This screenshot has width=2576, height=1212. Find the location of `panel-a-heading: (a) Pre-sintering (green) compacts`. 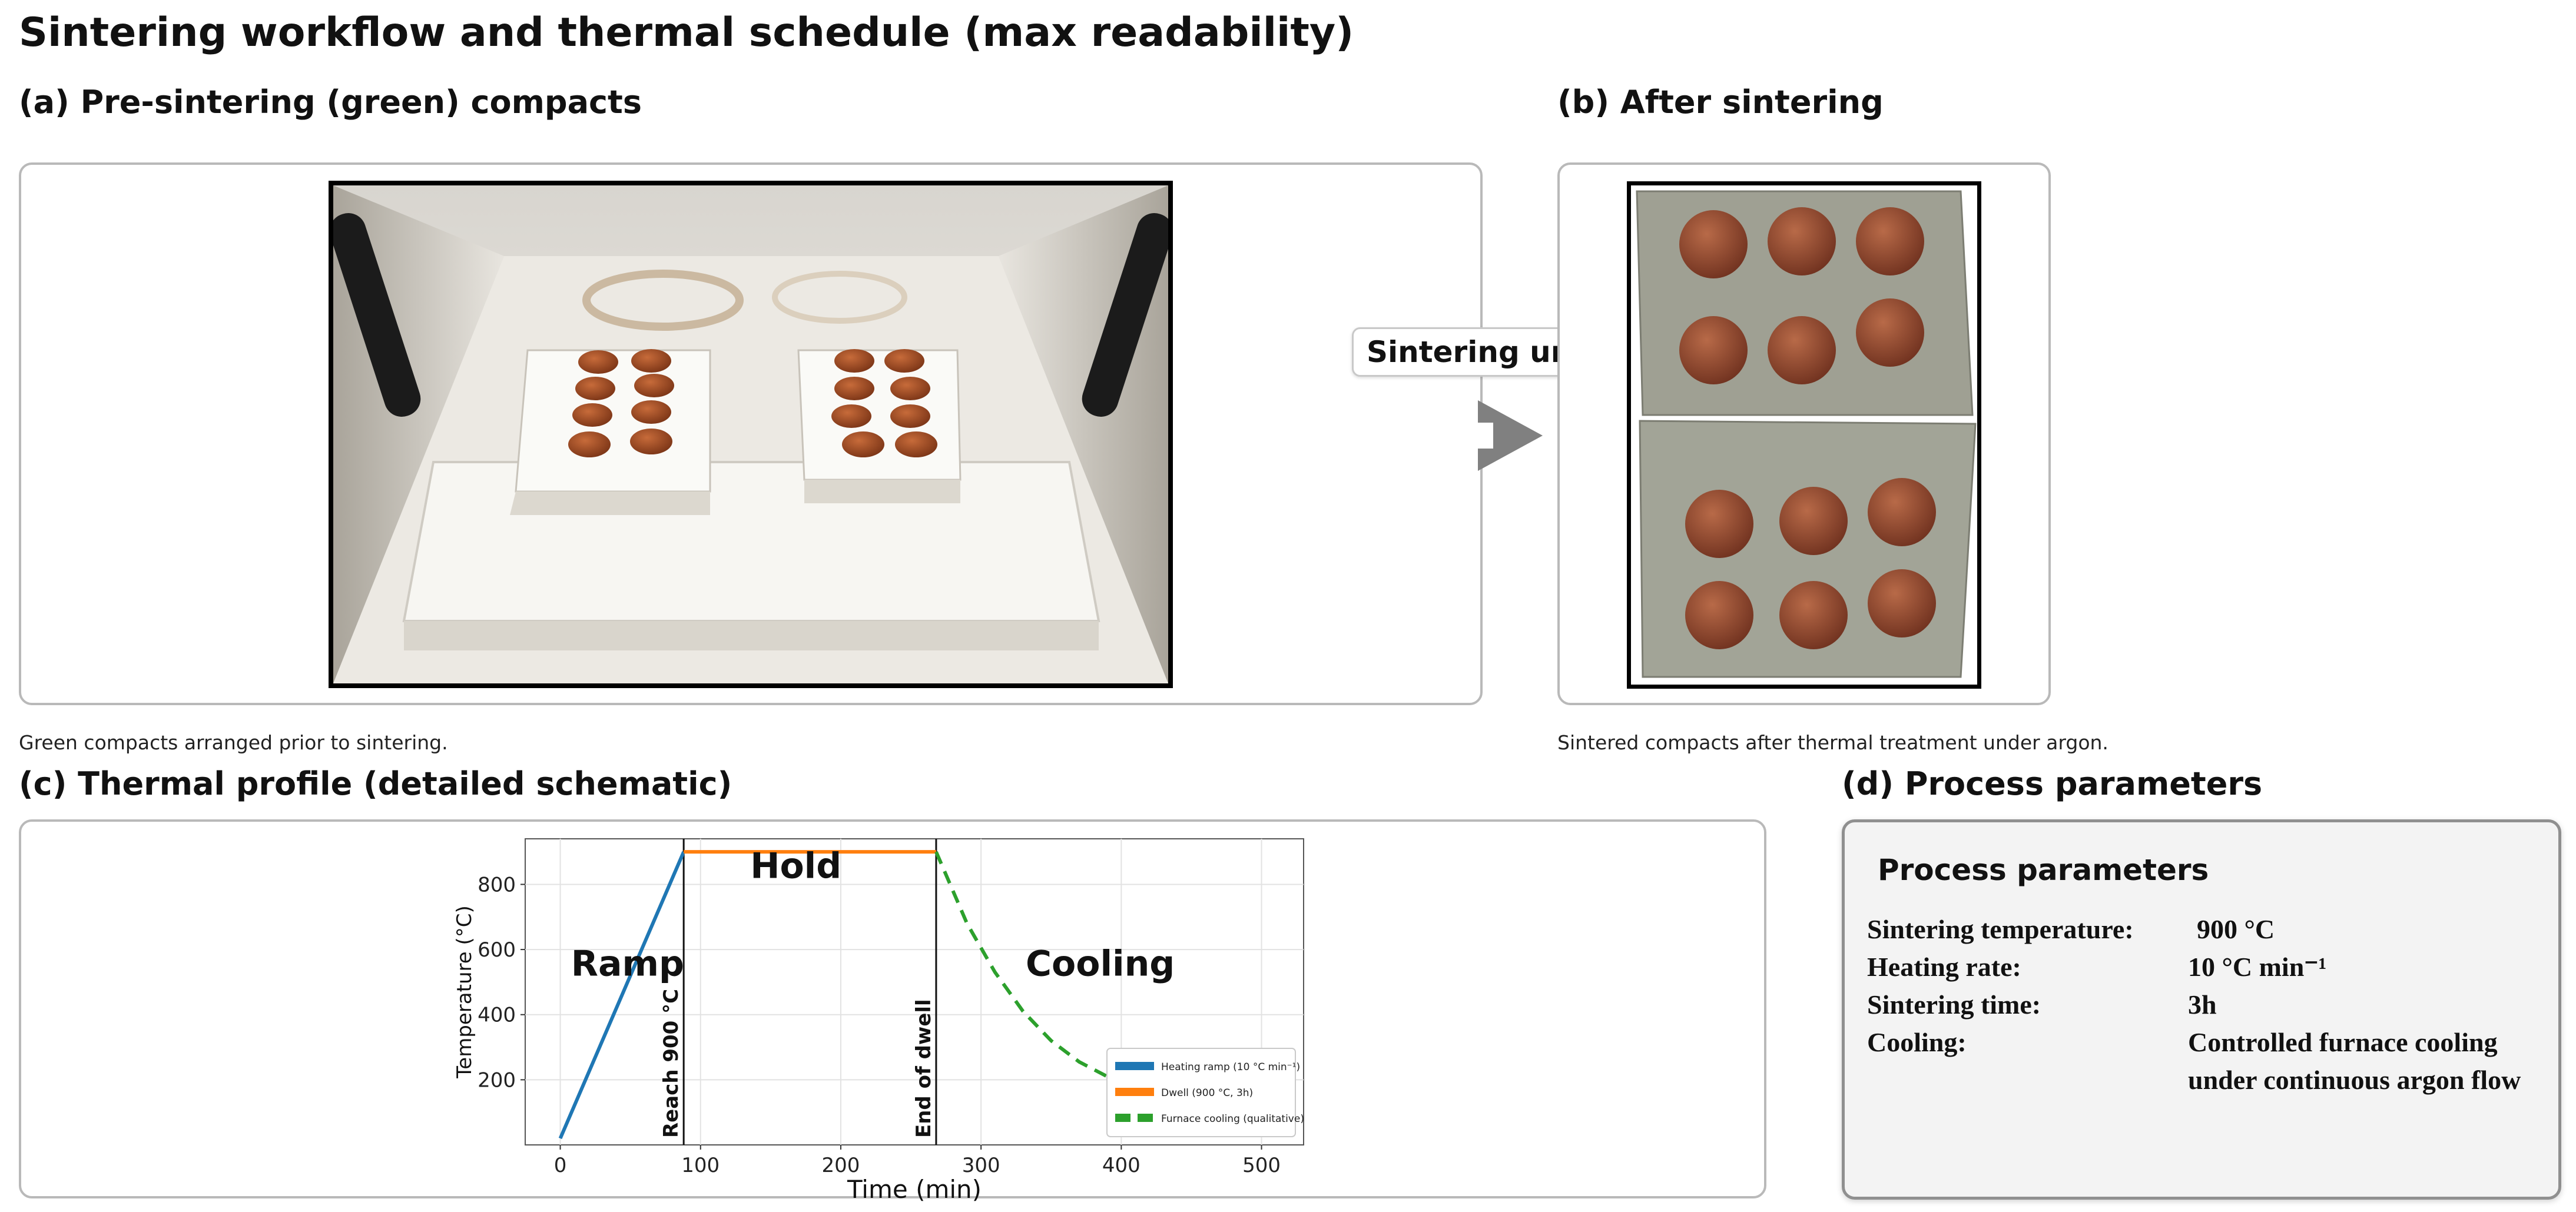

panel-a-heading: (a) Pre-sintering (green) compacts is located at coordinates (330, 103).